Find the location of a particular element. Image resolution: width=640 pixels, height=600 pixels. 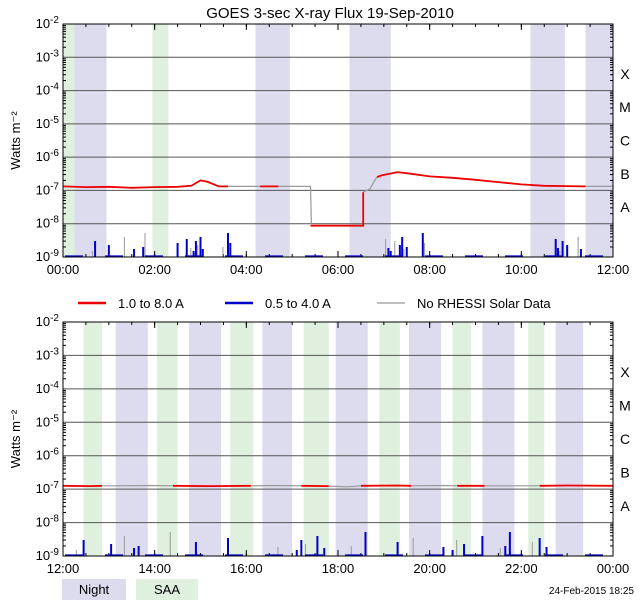

upper-ytick-label: 10⁻⁷ is located at coordinates (48, 189).